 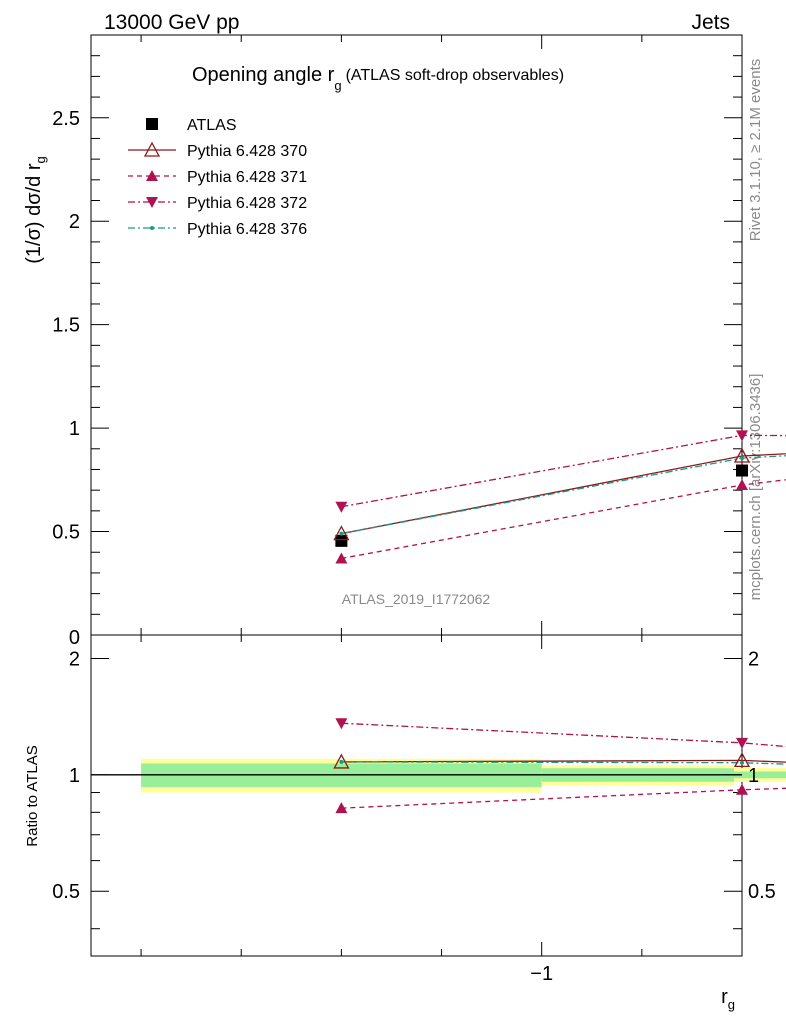 What do you see at coordinates (66, 892) in the screenshot?
I see `ratio-y-tick-label: 0.5` at bounding box center [66, 892].